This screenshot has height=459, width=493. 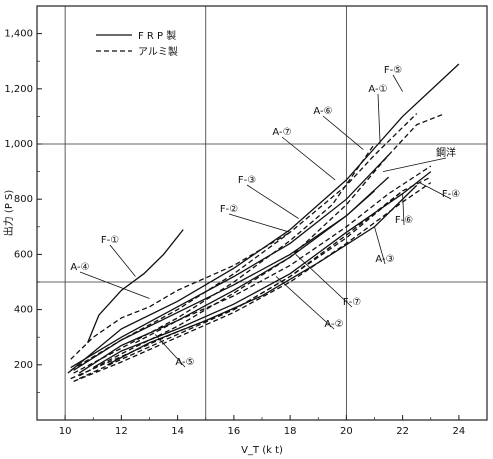 I want to click on y-tick-label: 1,400, so click(x=18, y=34).